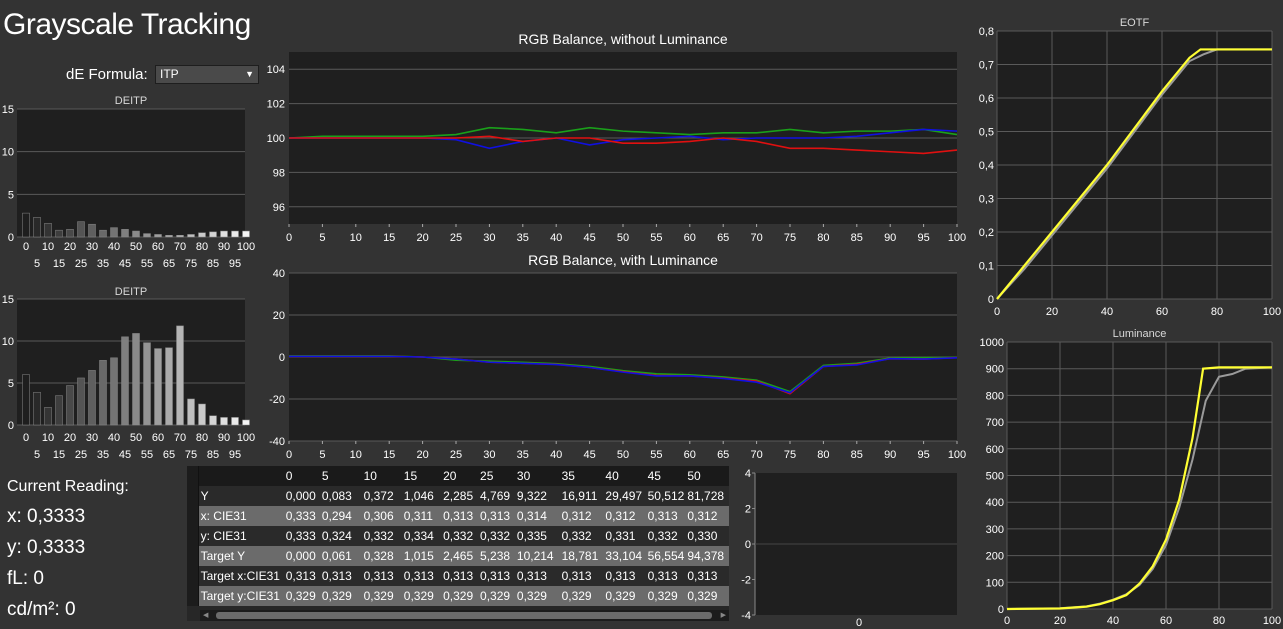 The height and width of the screenshot is (629, 1283). I want to click on scroll-thumb, so click(464, 615).